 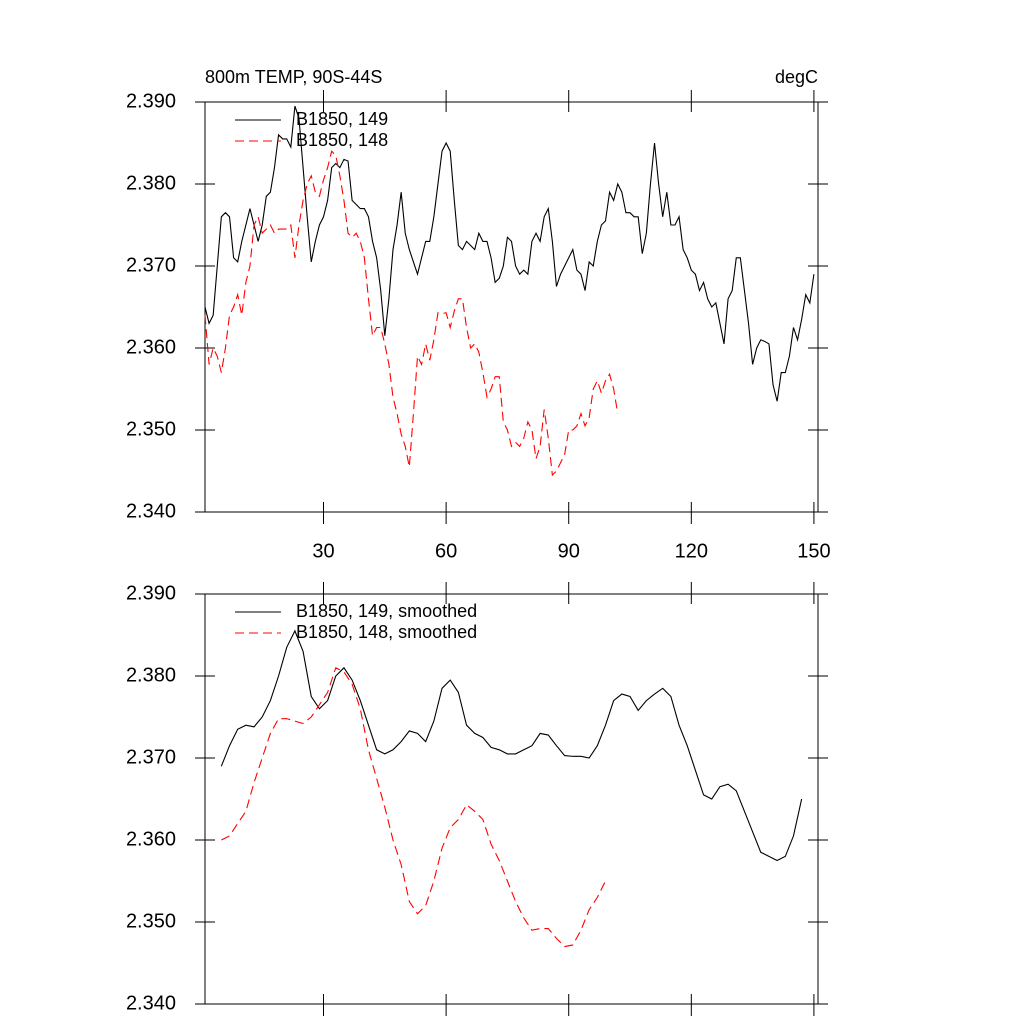 What do you see at coordinates (446, 551) in the screenshot?
I see `x-tick-label: 60` at bounding box center [446, 551].